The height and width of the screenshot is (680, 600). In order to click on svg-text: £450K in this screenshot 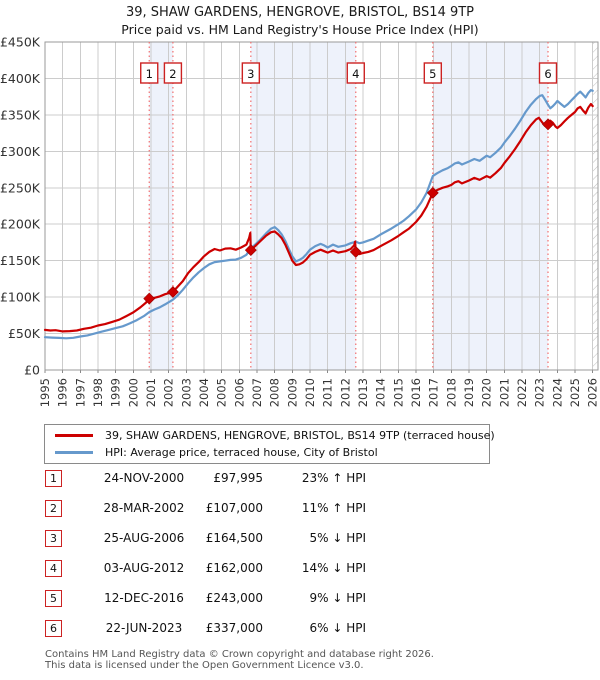, I will do `click(20, 42)`.